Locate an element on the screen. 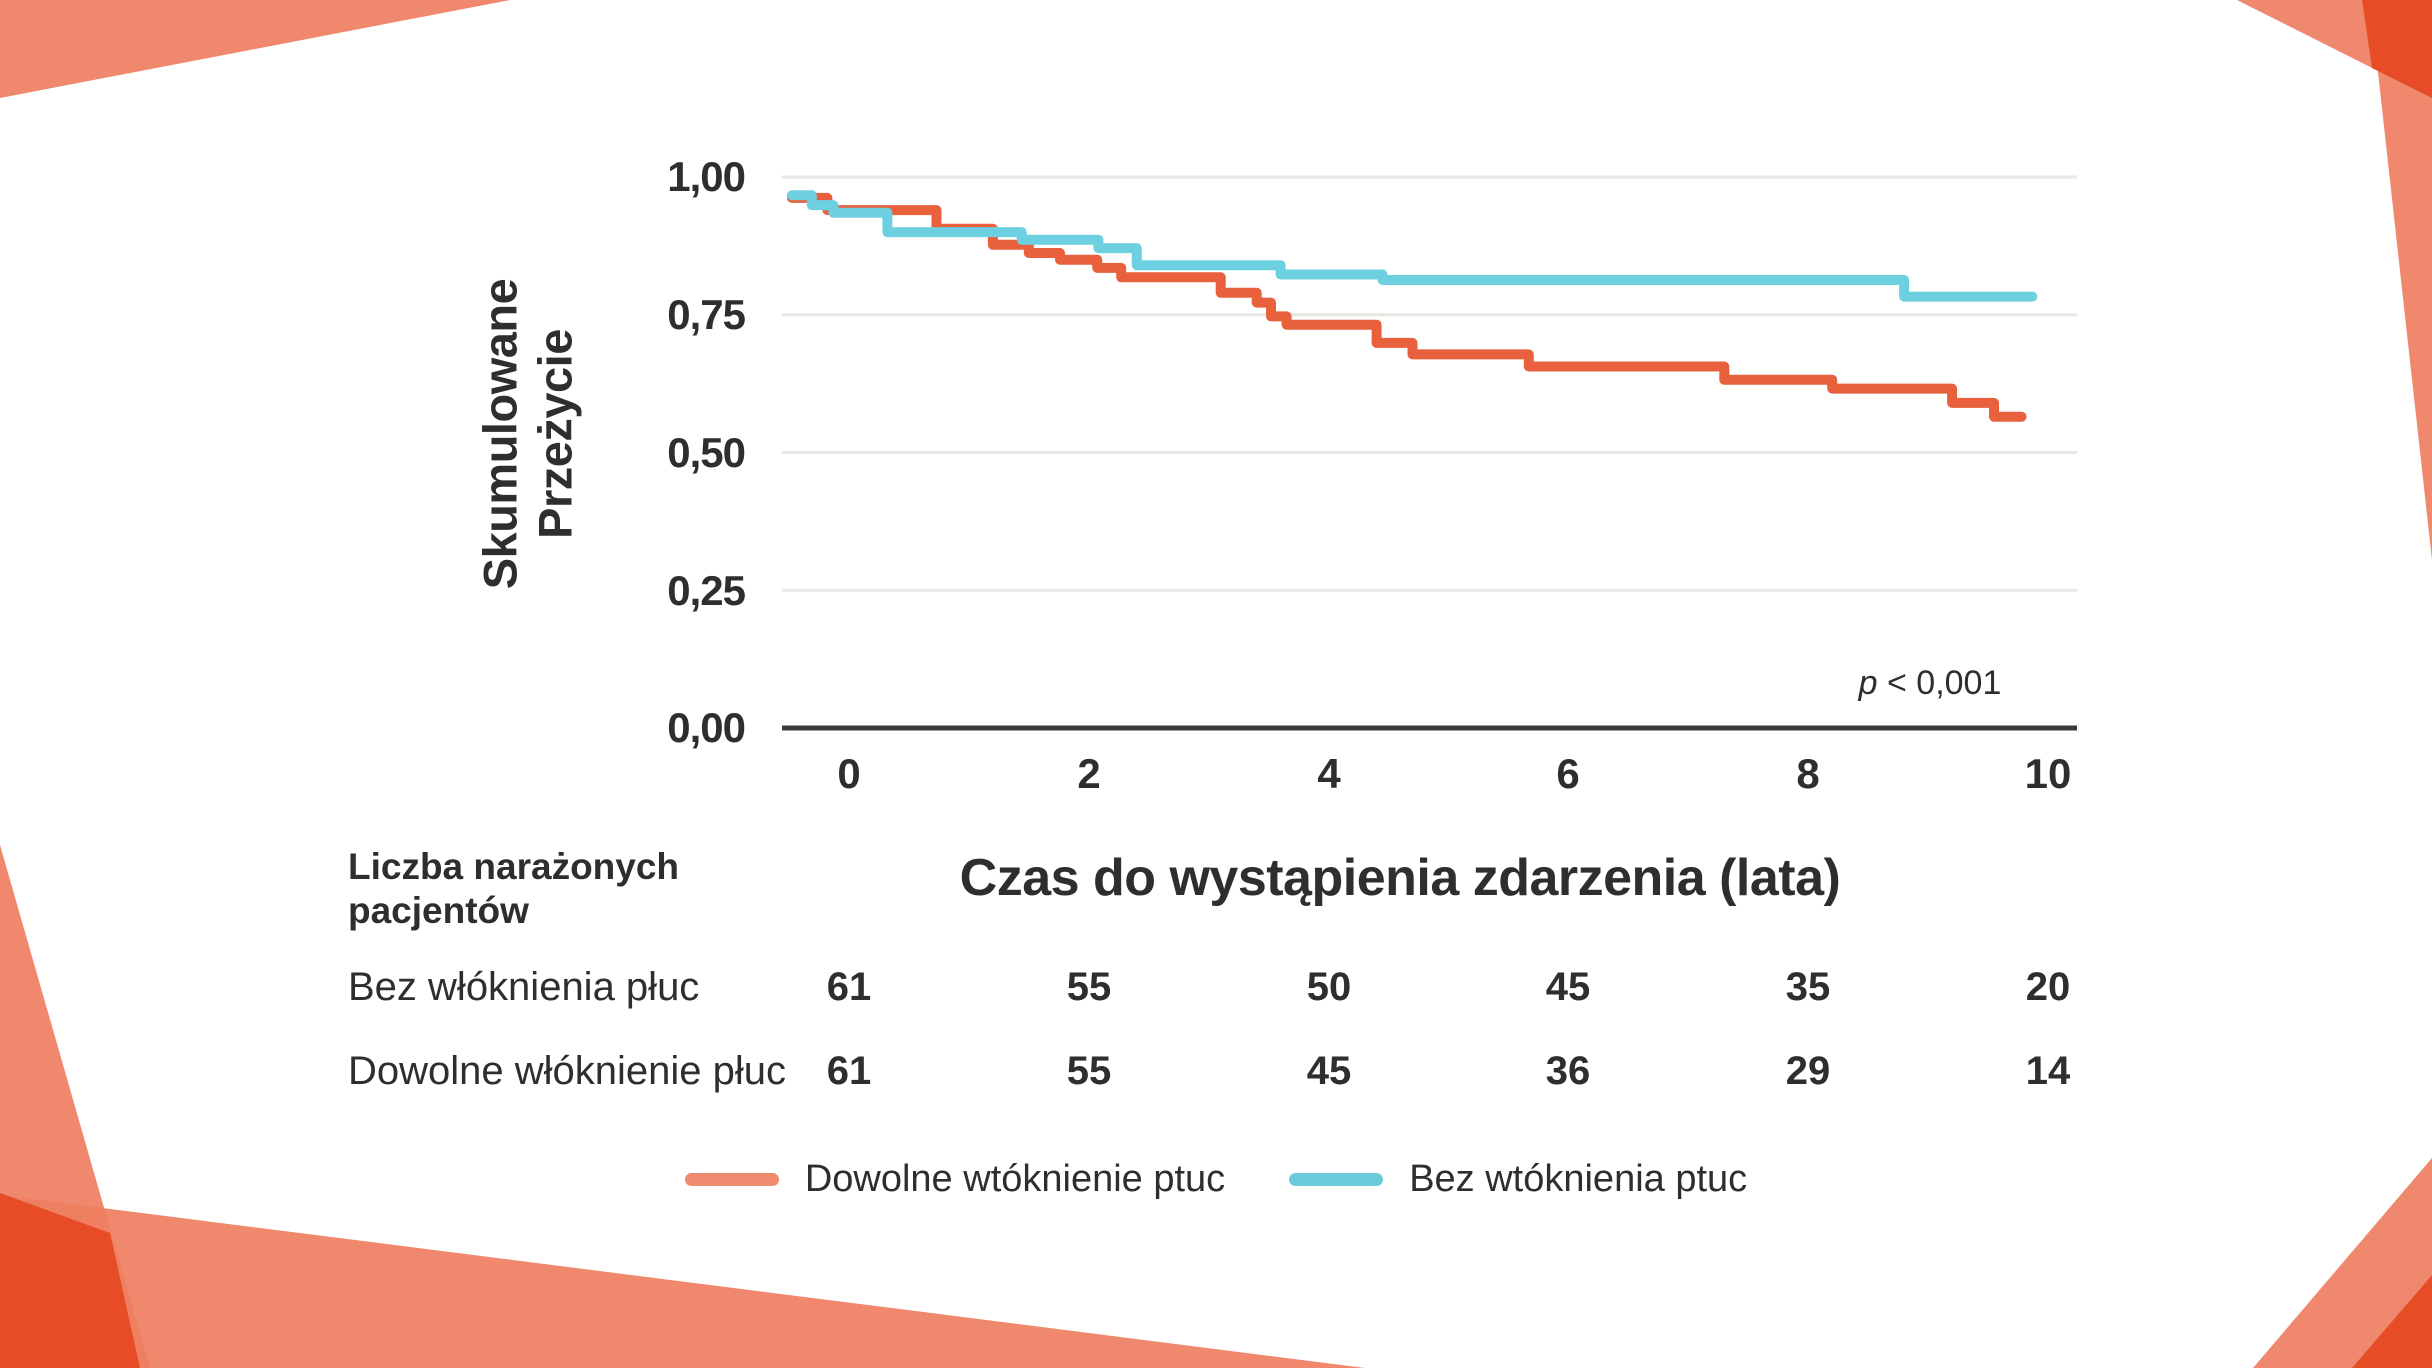  bottom-right-dark-corner is located at coordinates (2392, 1321).